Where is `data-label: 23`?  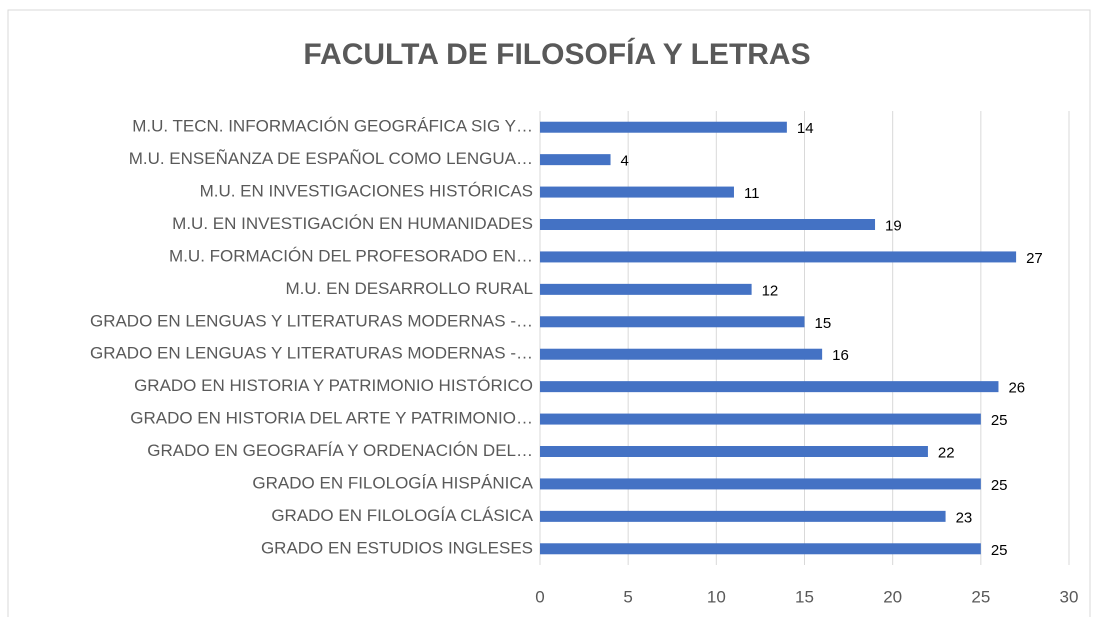
data-label: 23 is located at coordinates (964, 517).